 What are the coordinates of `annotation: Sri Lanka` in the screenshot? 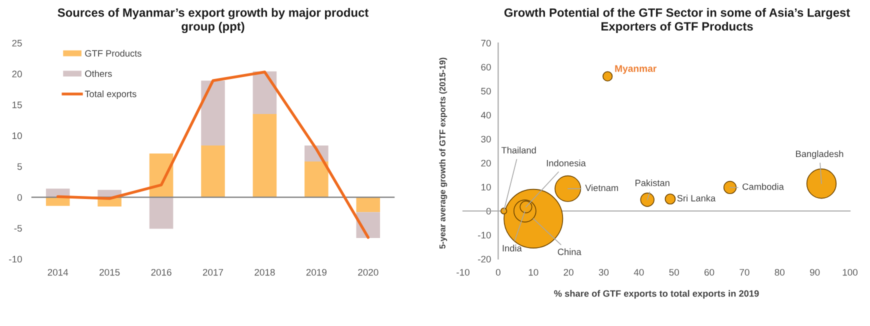 It's located at (696, 198).